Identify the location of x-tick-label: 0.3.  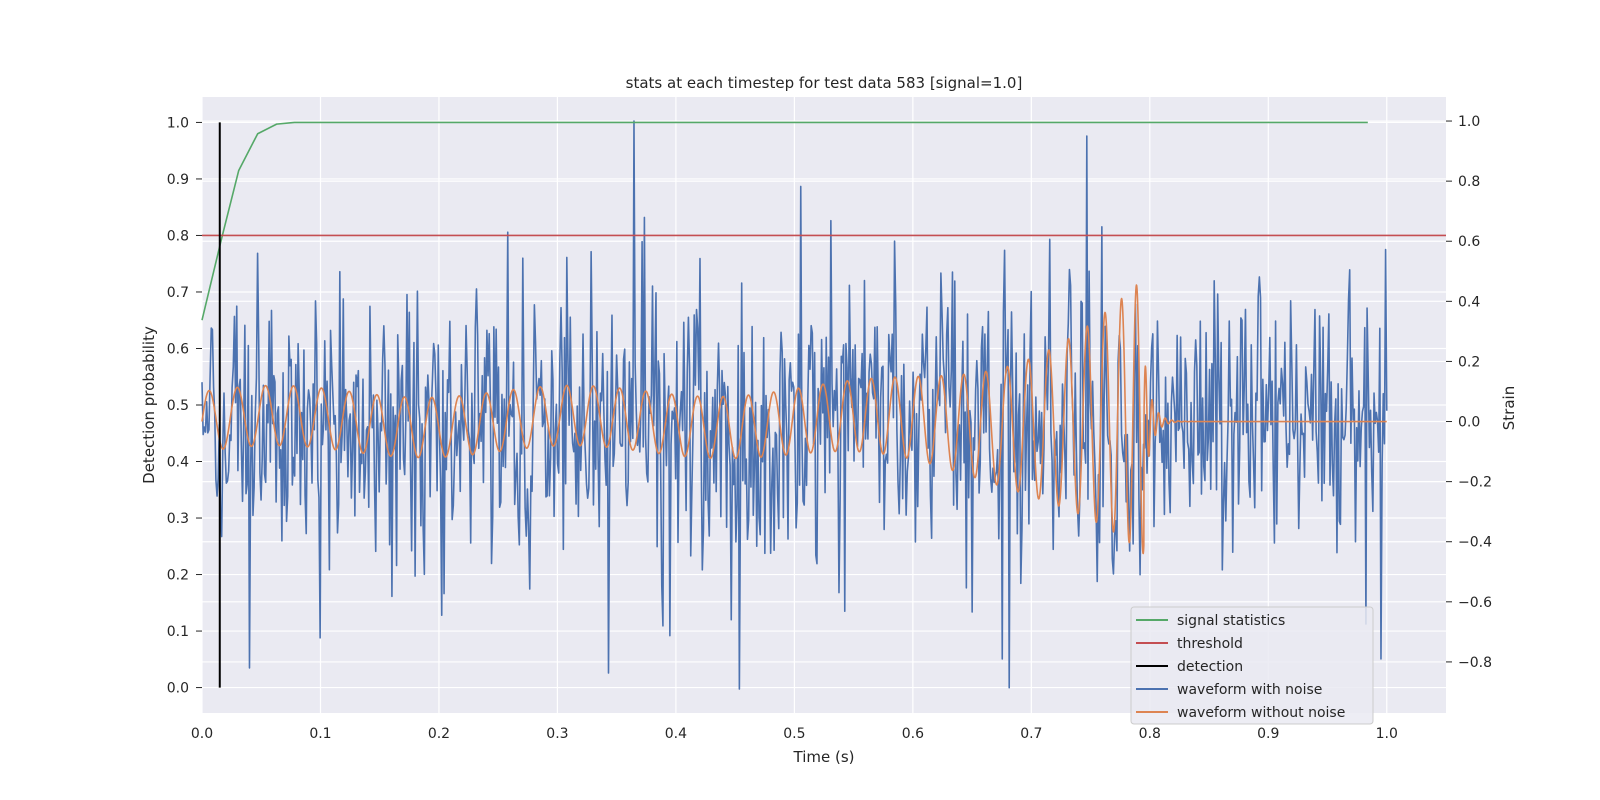
(557, 734).